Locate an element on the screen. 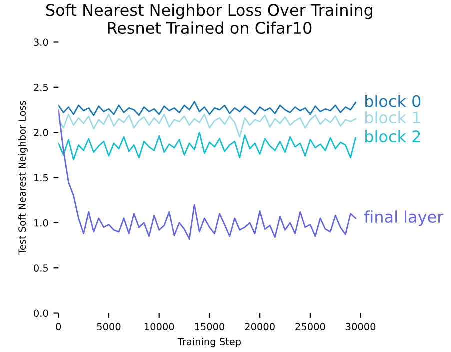  x-axis-title: Training Step is located at coordinates (209, 343).